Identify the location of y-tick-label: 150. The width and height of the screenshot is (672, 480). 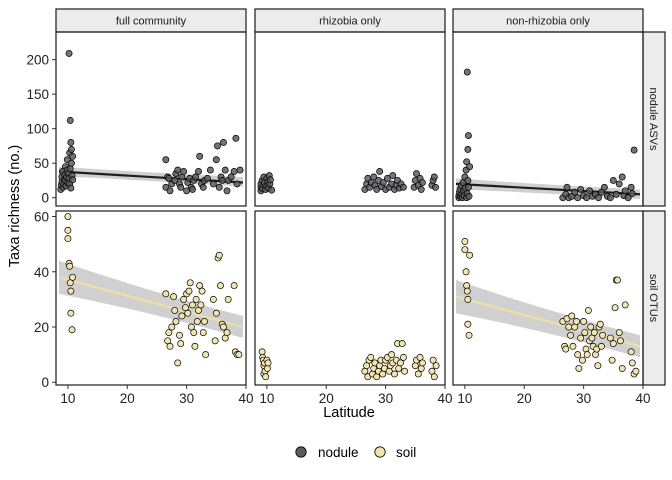
(37, 94).